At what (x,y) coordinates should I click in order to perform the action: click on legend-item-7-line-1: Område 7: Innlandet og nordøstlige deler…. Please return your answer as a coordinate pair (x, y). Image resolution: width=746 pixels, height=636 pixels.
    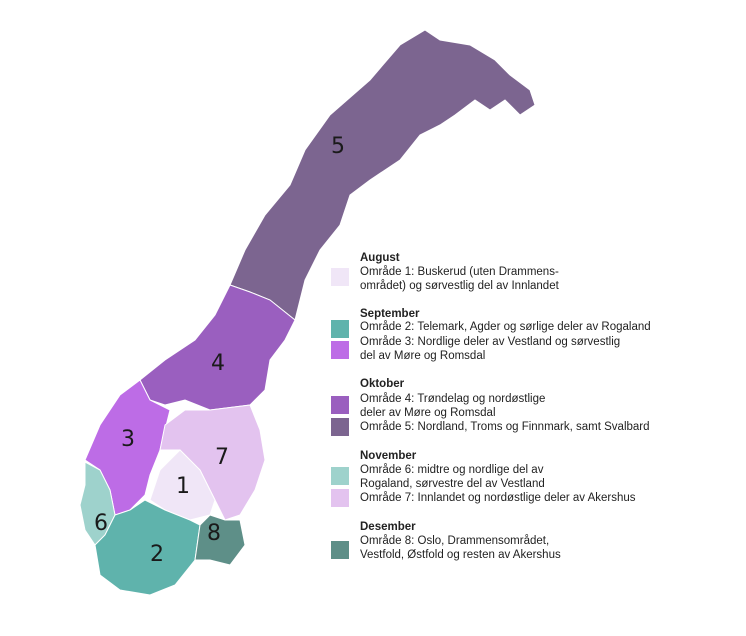
    Looking at the image, I should click on (498, 498).